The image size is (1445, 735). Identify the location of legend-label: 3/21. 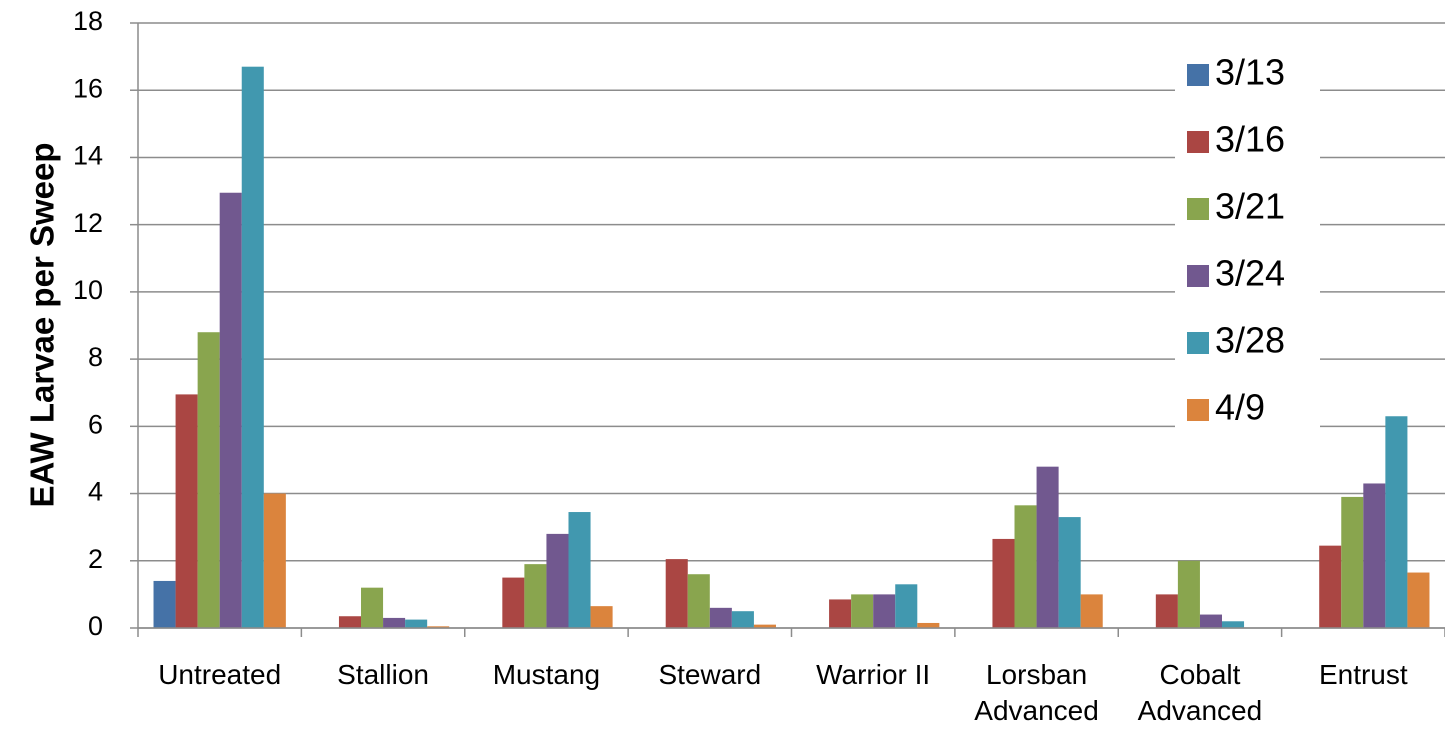
(1250, 206).